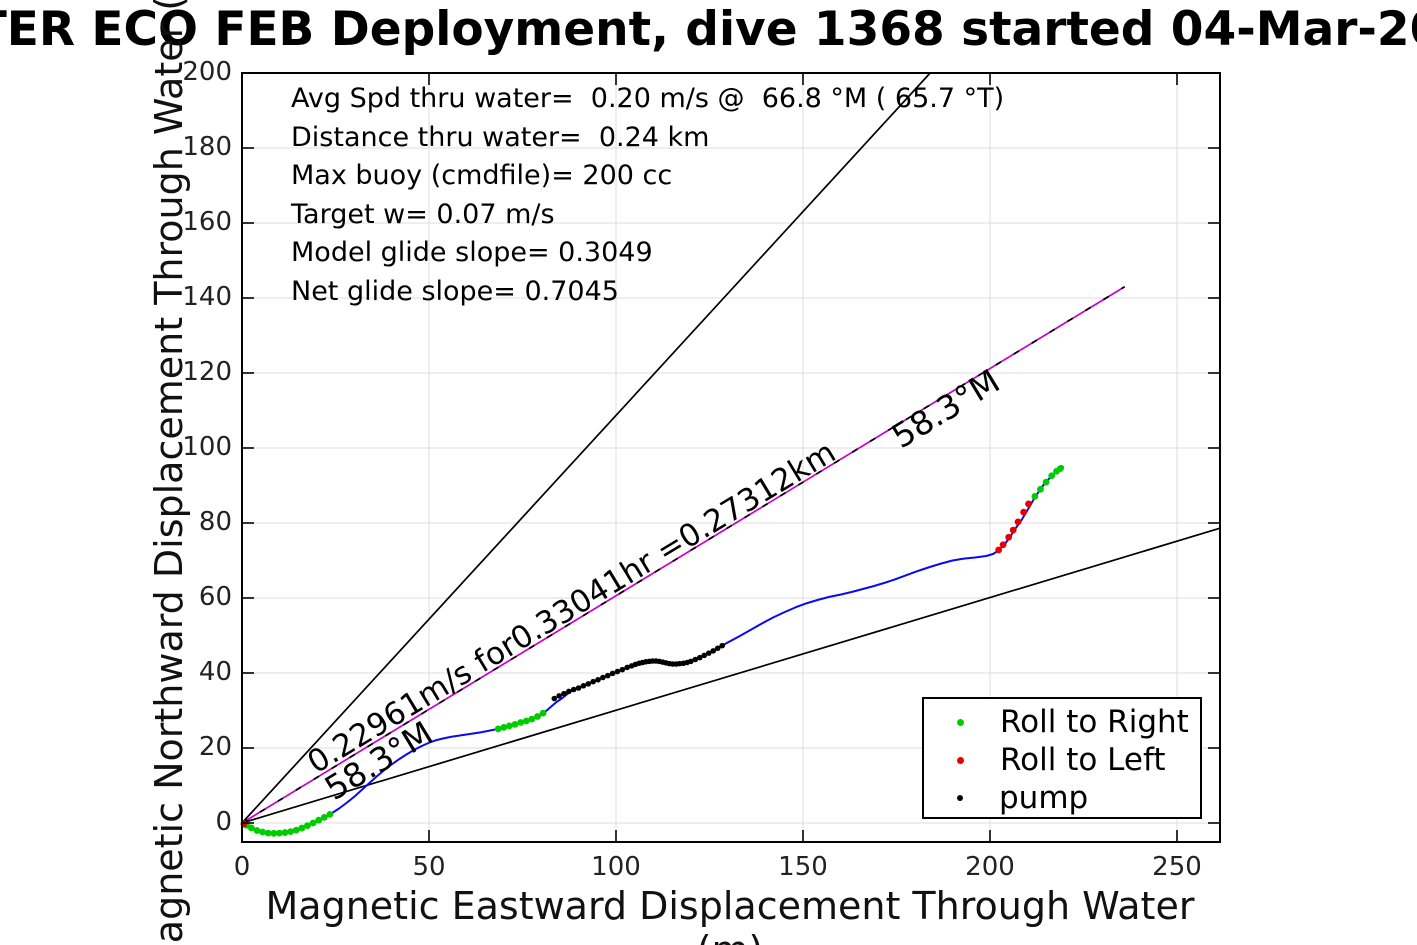 This screenshot has height=945, width=1417. I want to click on x-tick-label: 0, so click(242, 867).